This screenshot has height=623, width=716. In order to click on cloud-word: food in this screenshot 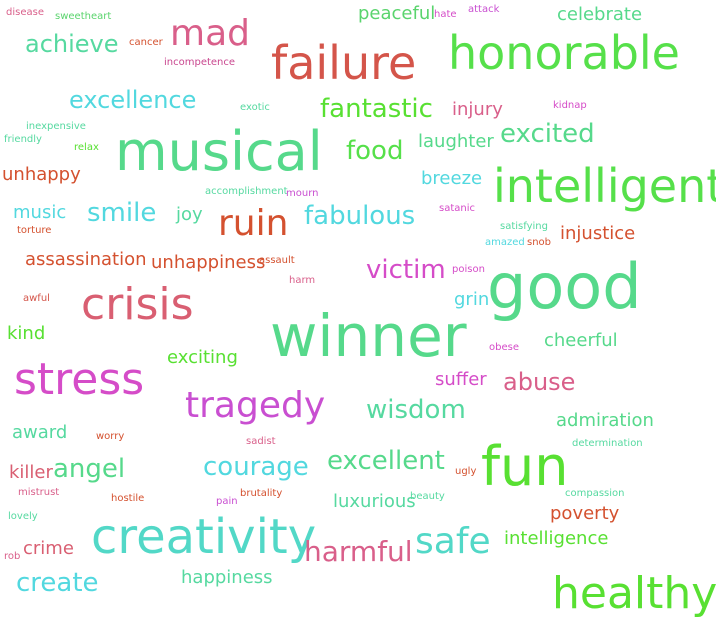, I will do `click(375, 151)`.